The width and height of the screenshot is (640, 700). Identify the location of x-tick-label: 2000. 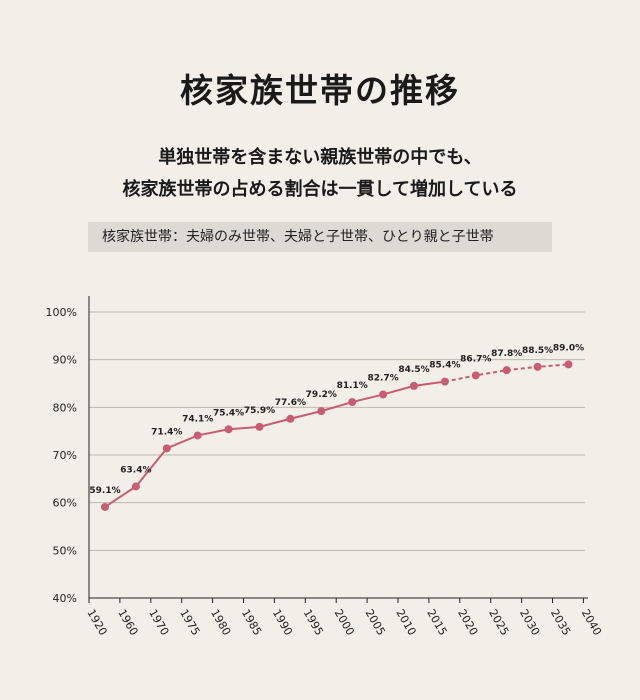
(344, 622).